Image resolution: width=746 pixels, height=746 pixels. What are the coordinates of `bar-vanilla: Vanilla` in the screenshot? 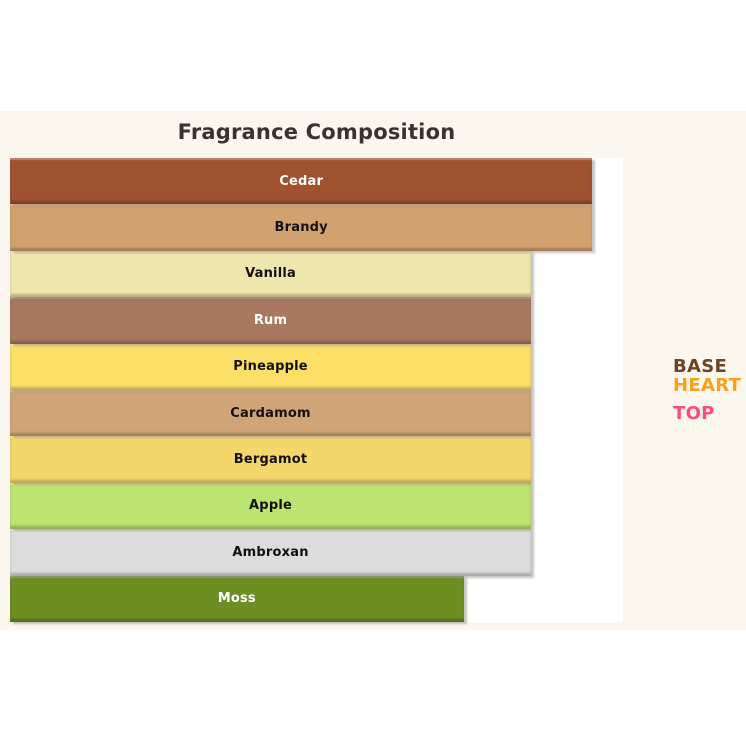 It's located at (271, 274).